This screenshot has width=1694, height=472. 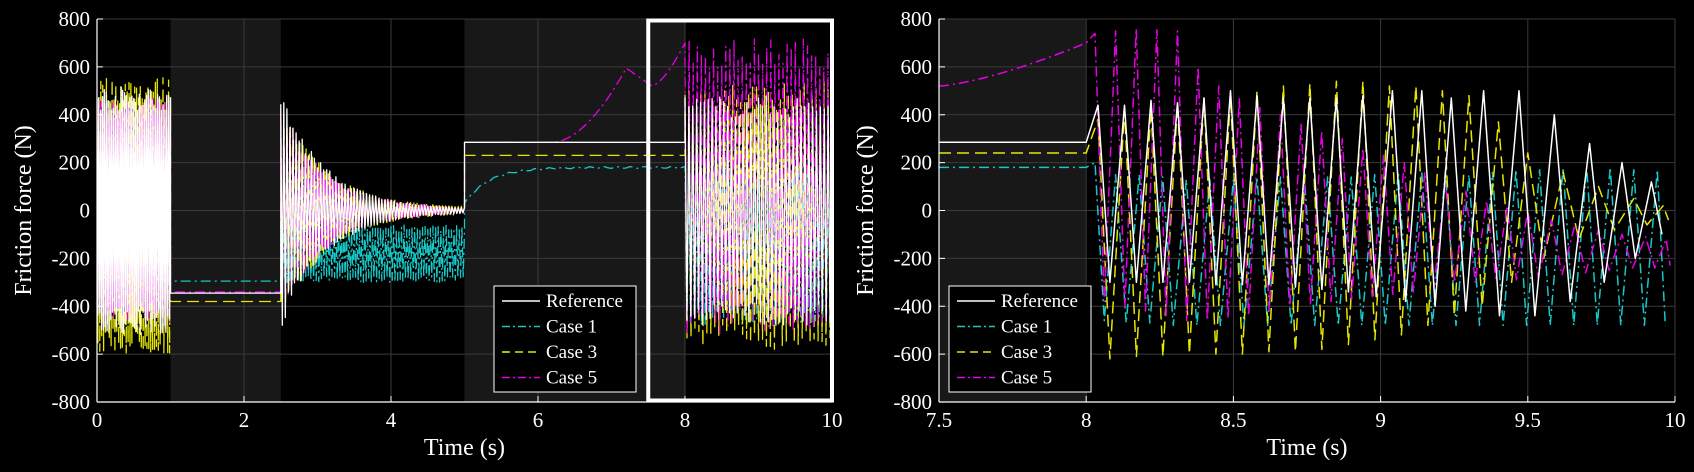 I want to click on x-tick-label: 9, so click(x=1380, y=420).